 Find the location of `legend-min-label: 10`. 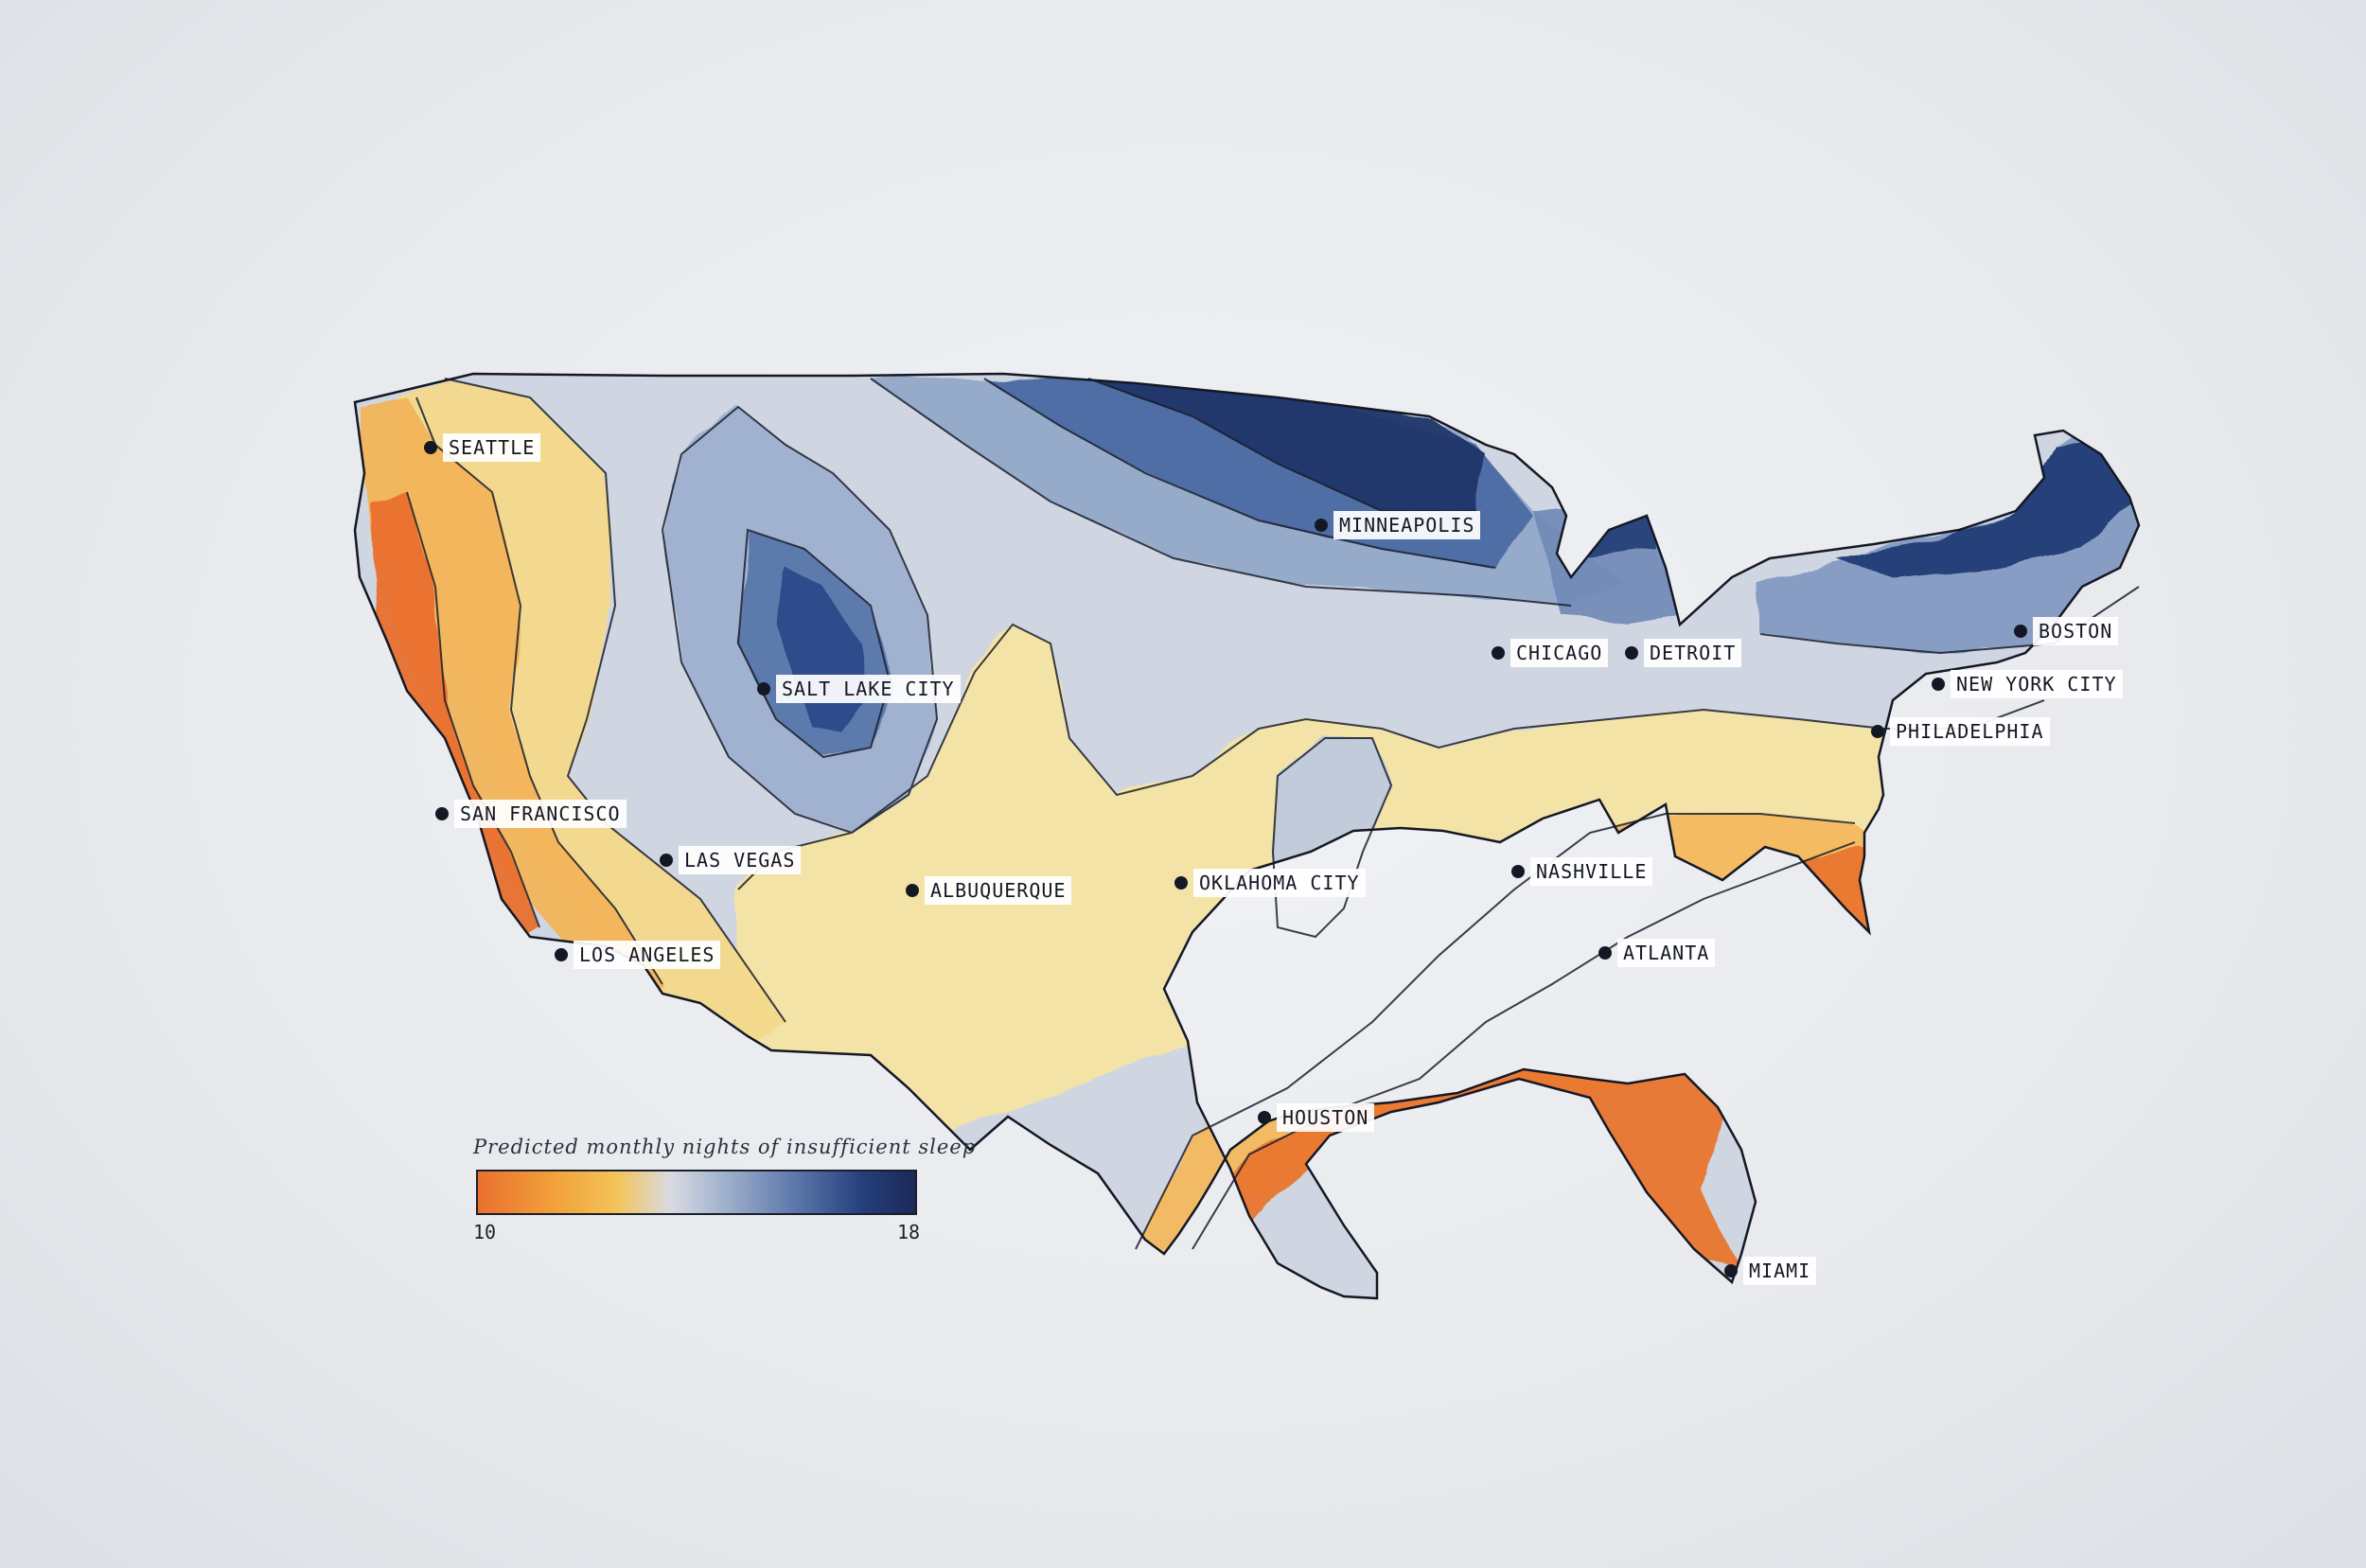

legend-min-label: 10 is located at coordinates (485, 1232).